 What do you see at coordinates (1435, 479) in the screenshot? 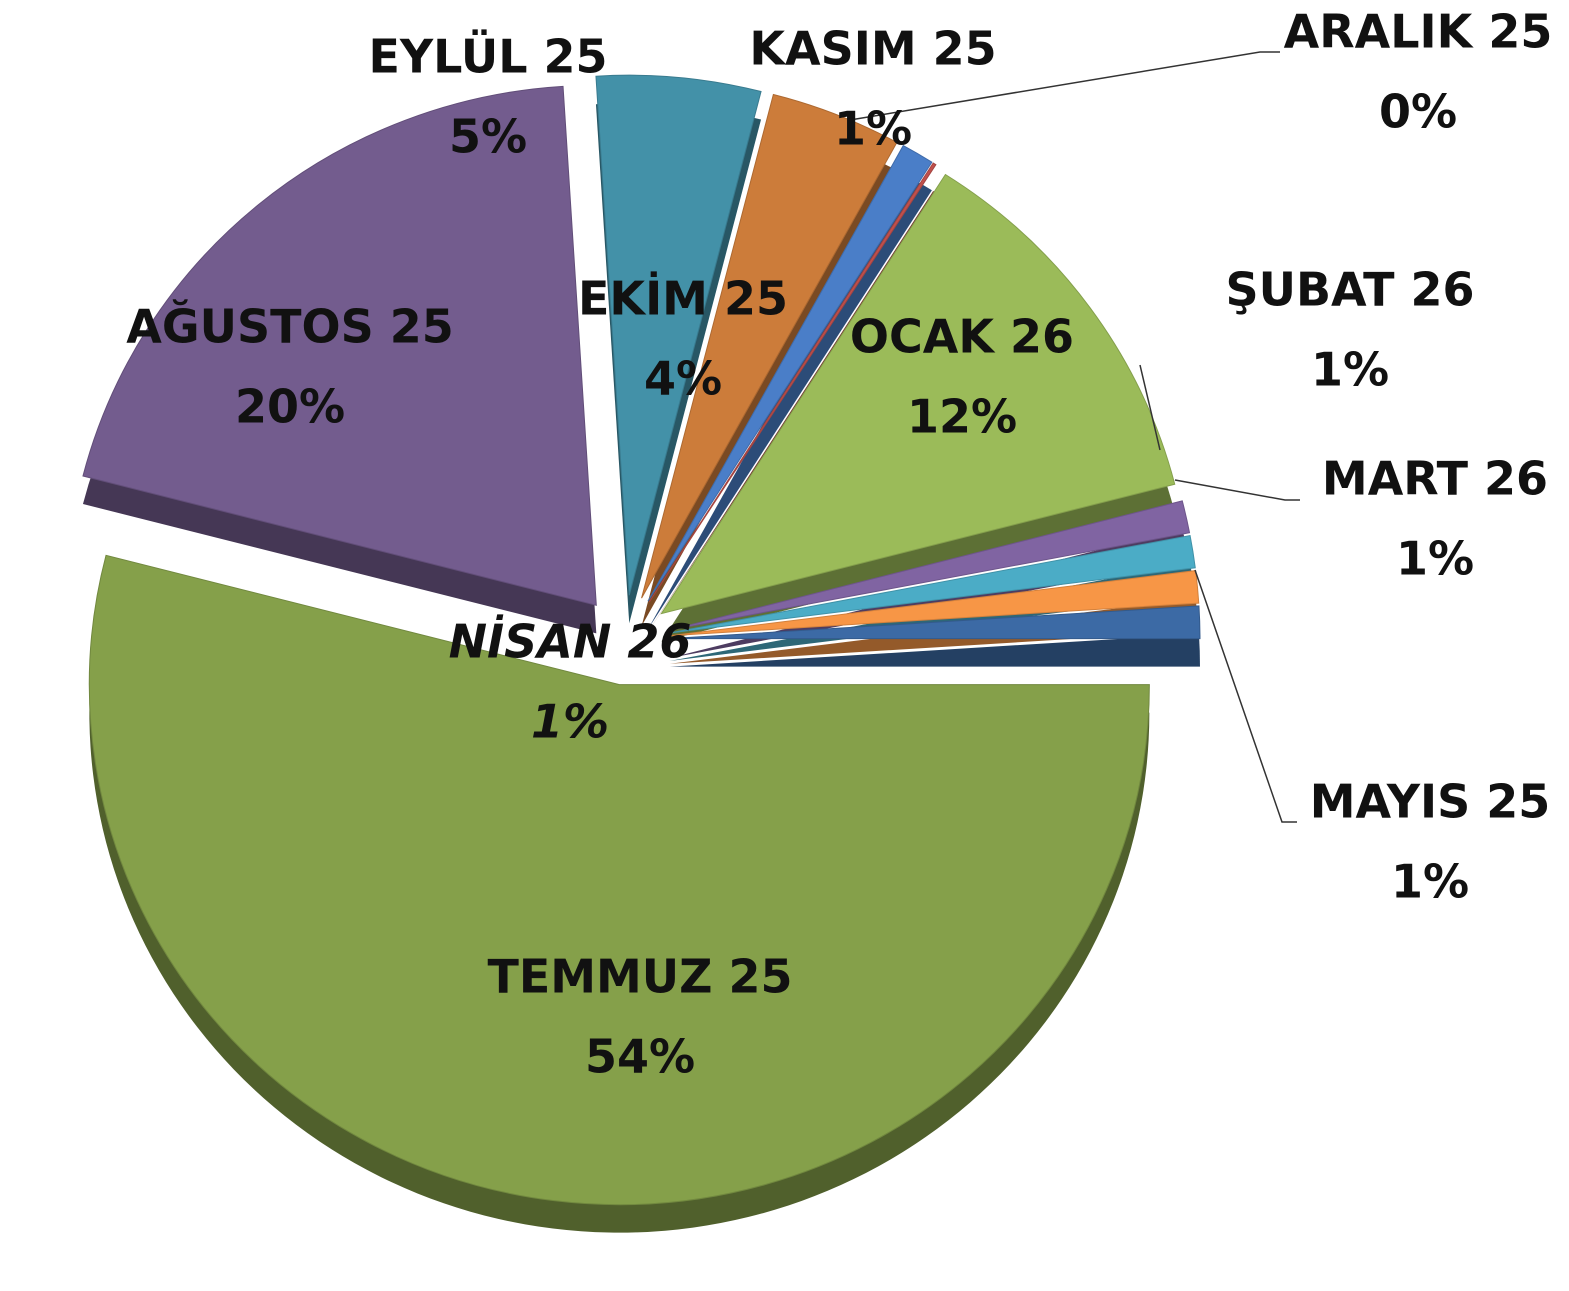
I see `slice-label: MART 26` at bounding box center [1435, 479].